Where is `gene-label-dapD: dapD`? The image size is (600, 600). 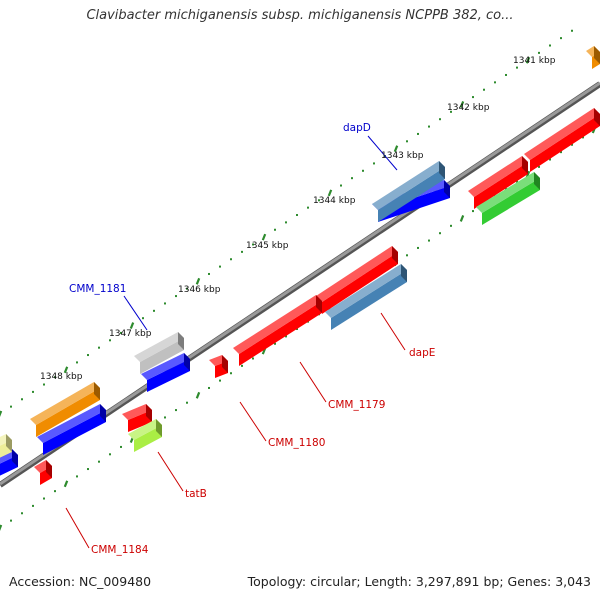
gene-label-dapD: dapD is located at coordinates (357, 128).